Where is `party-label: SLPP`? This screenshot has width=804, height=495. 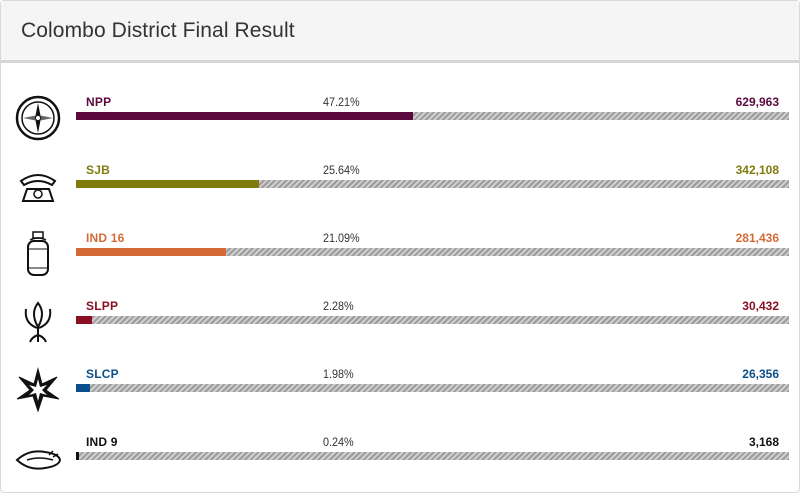 party-label: SLPP is located at coordinates (102, 306).